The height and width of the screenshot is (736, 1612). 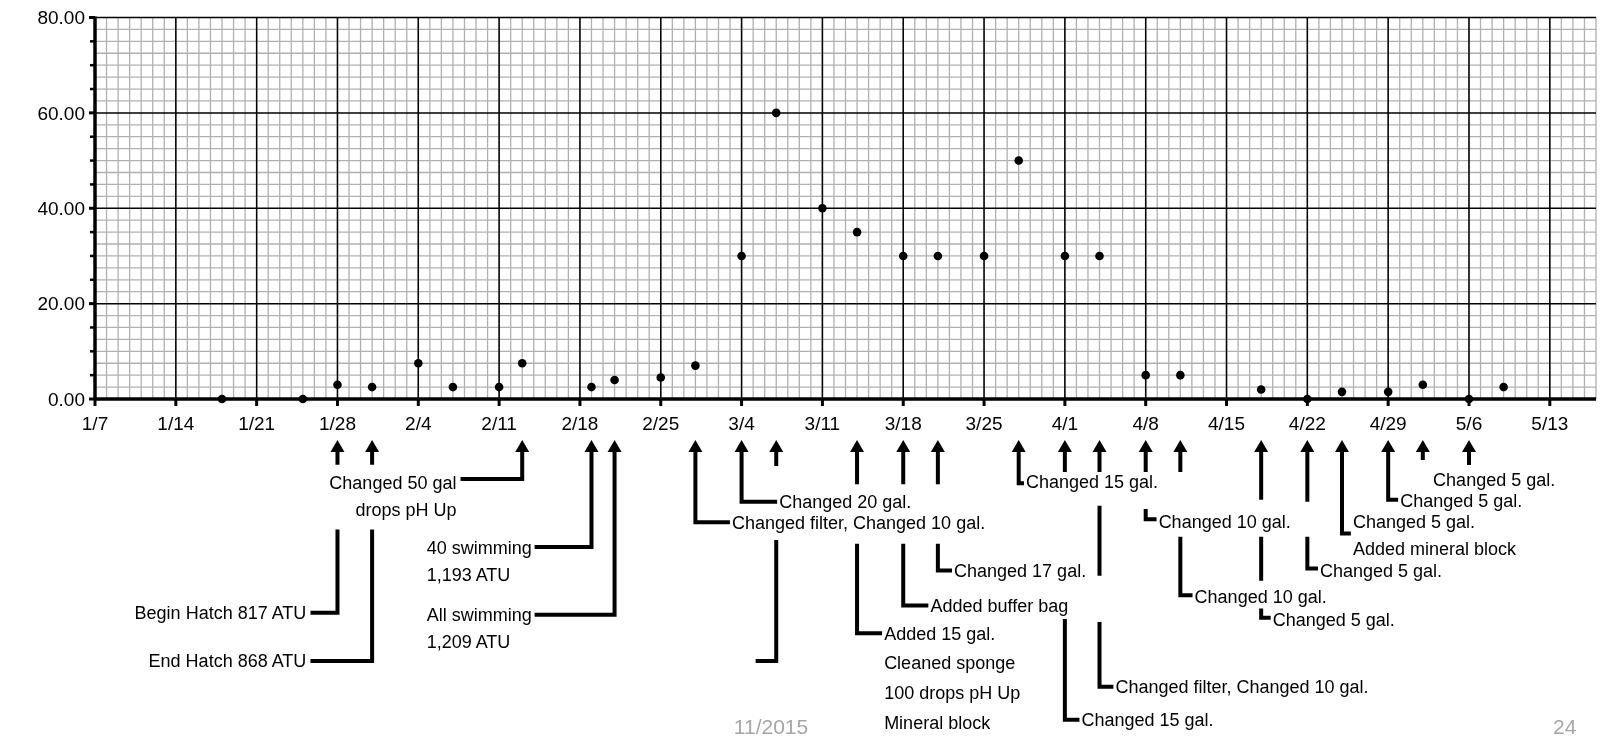 What do you see at coordinates (257, 423) in the screenshot?
I see `x-tick-label: 1/21` at bounding box center [257, 423].